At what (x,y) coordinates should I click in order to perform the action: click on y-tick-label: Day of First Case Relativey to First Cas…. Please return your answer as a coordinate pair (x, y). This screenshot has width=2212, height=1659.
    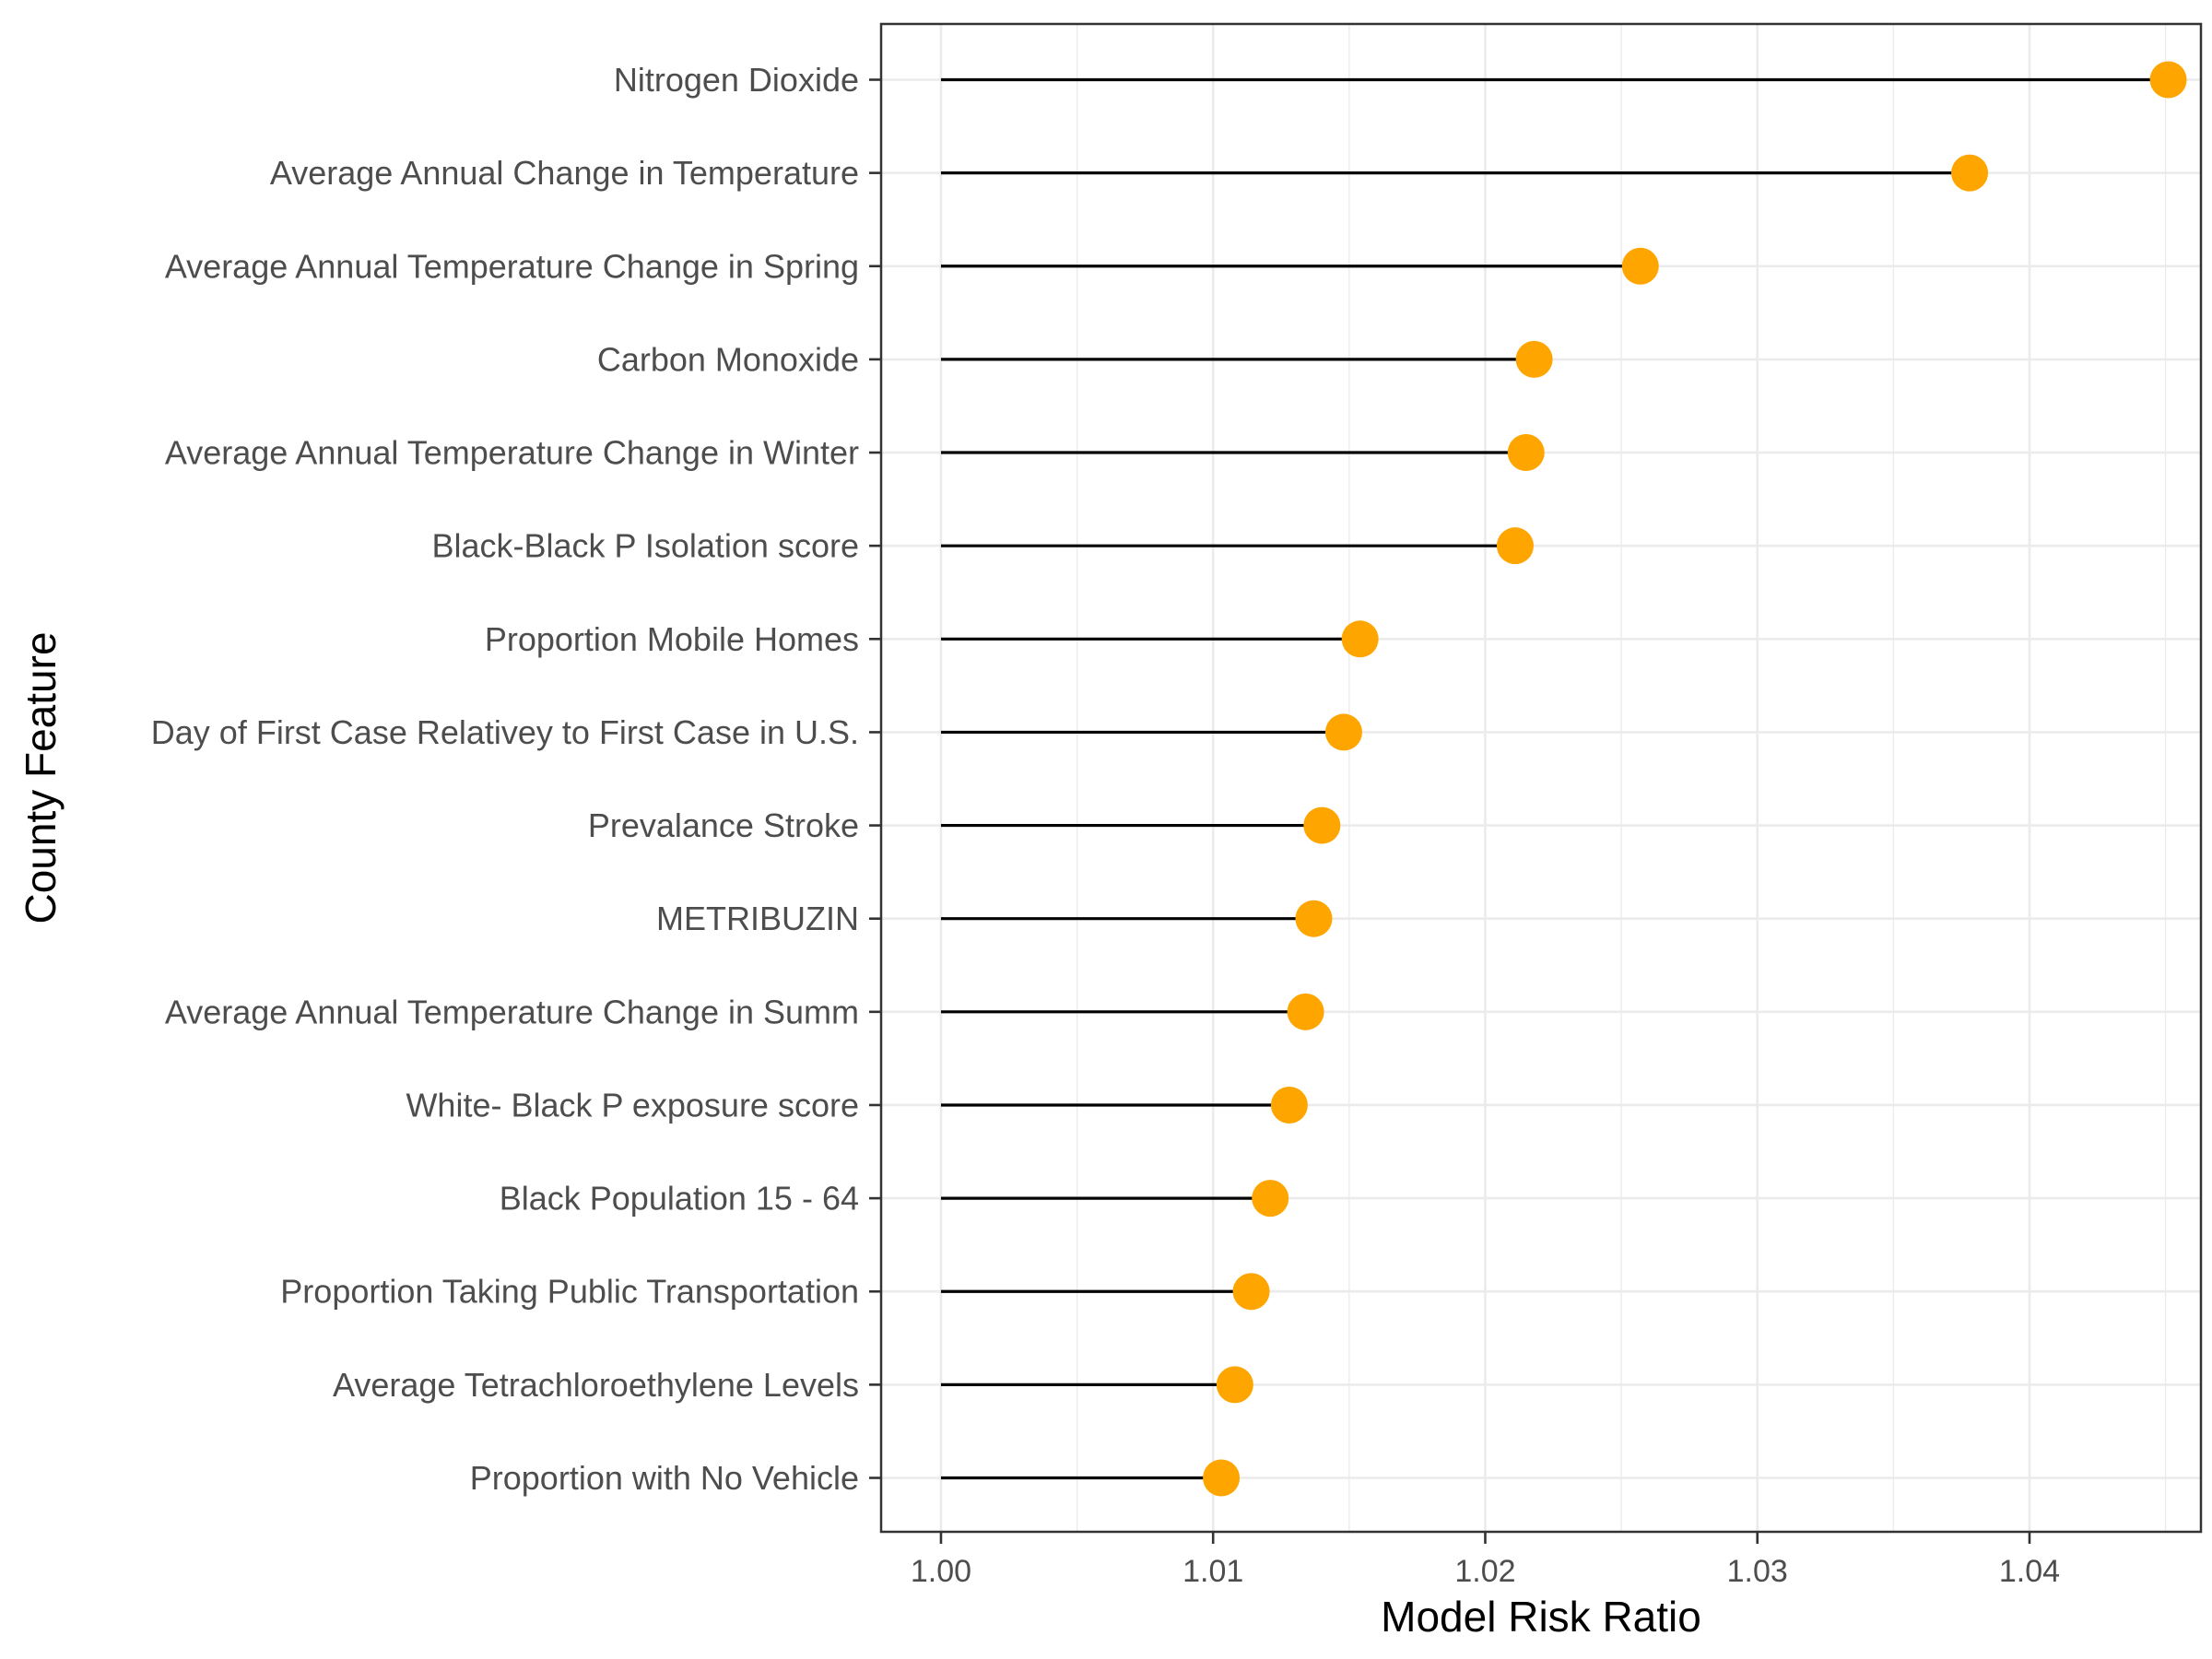
    Looking at the image, I should click on (505, 732).